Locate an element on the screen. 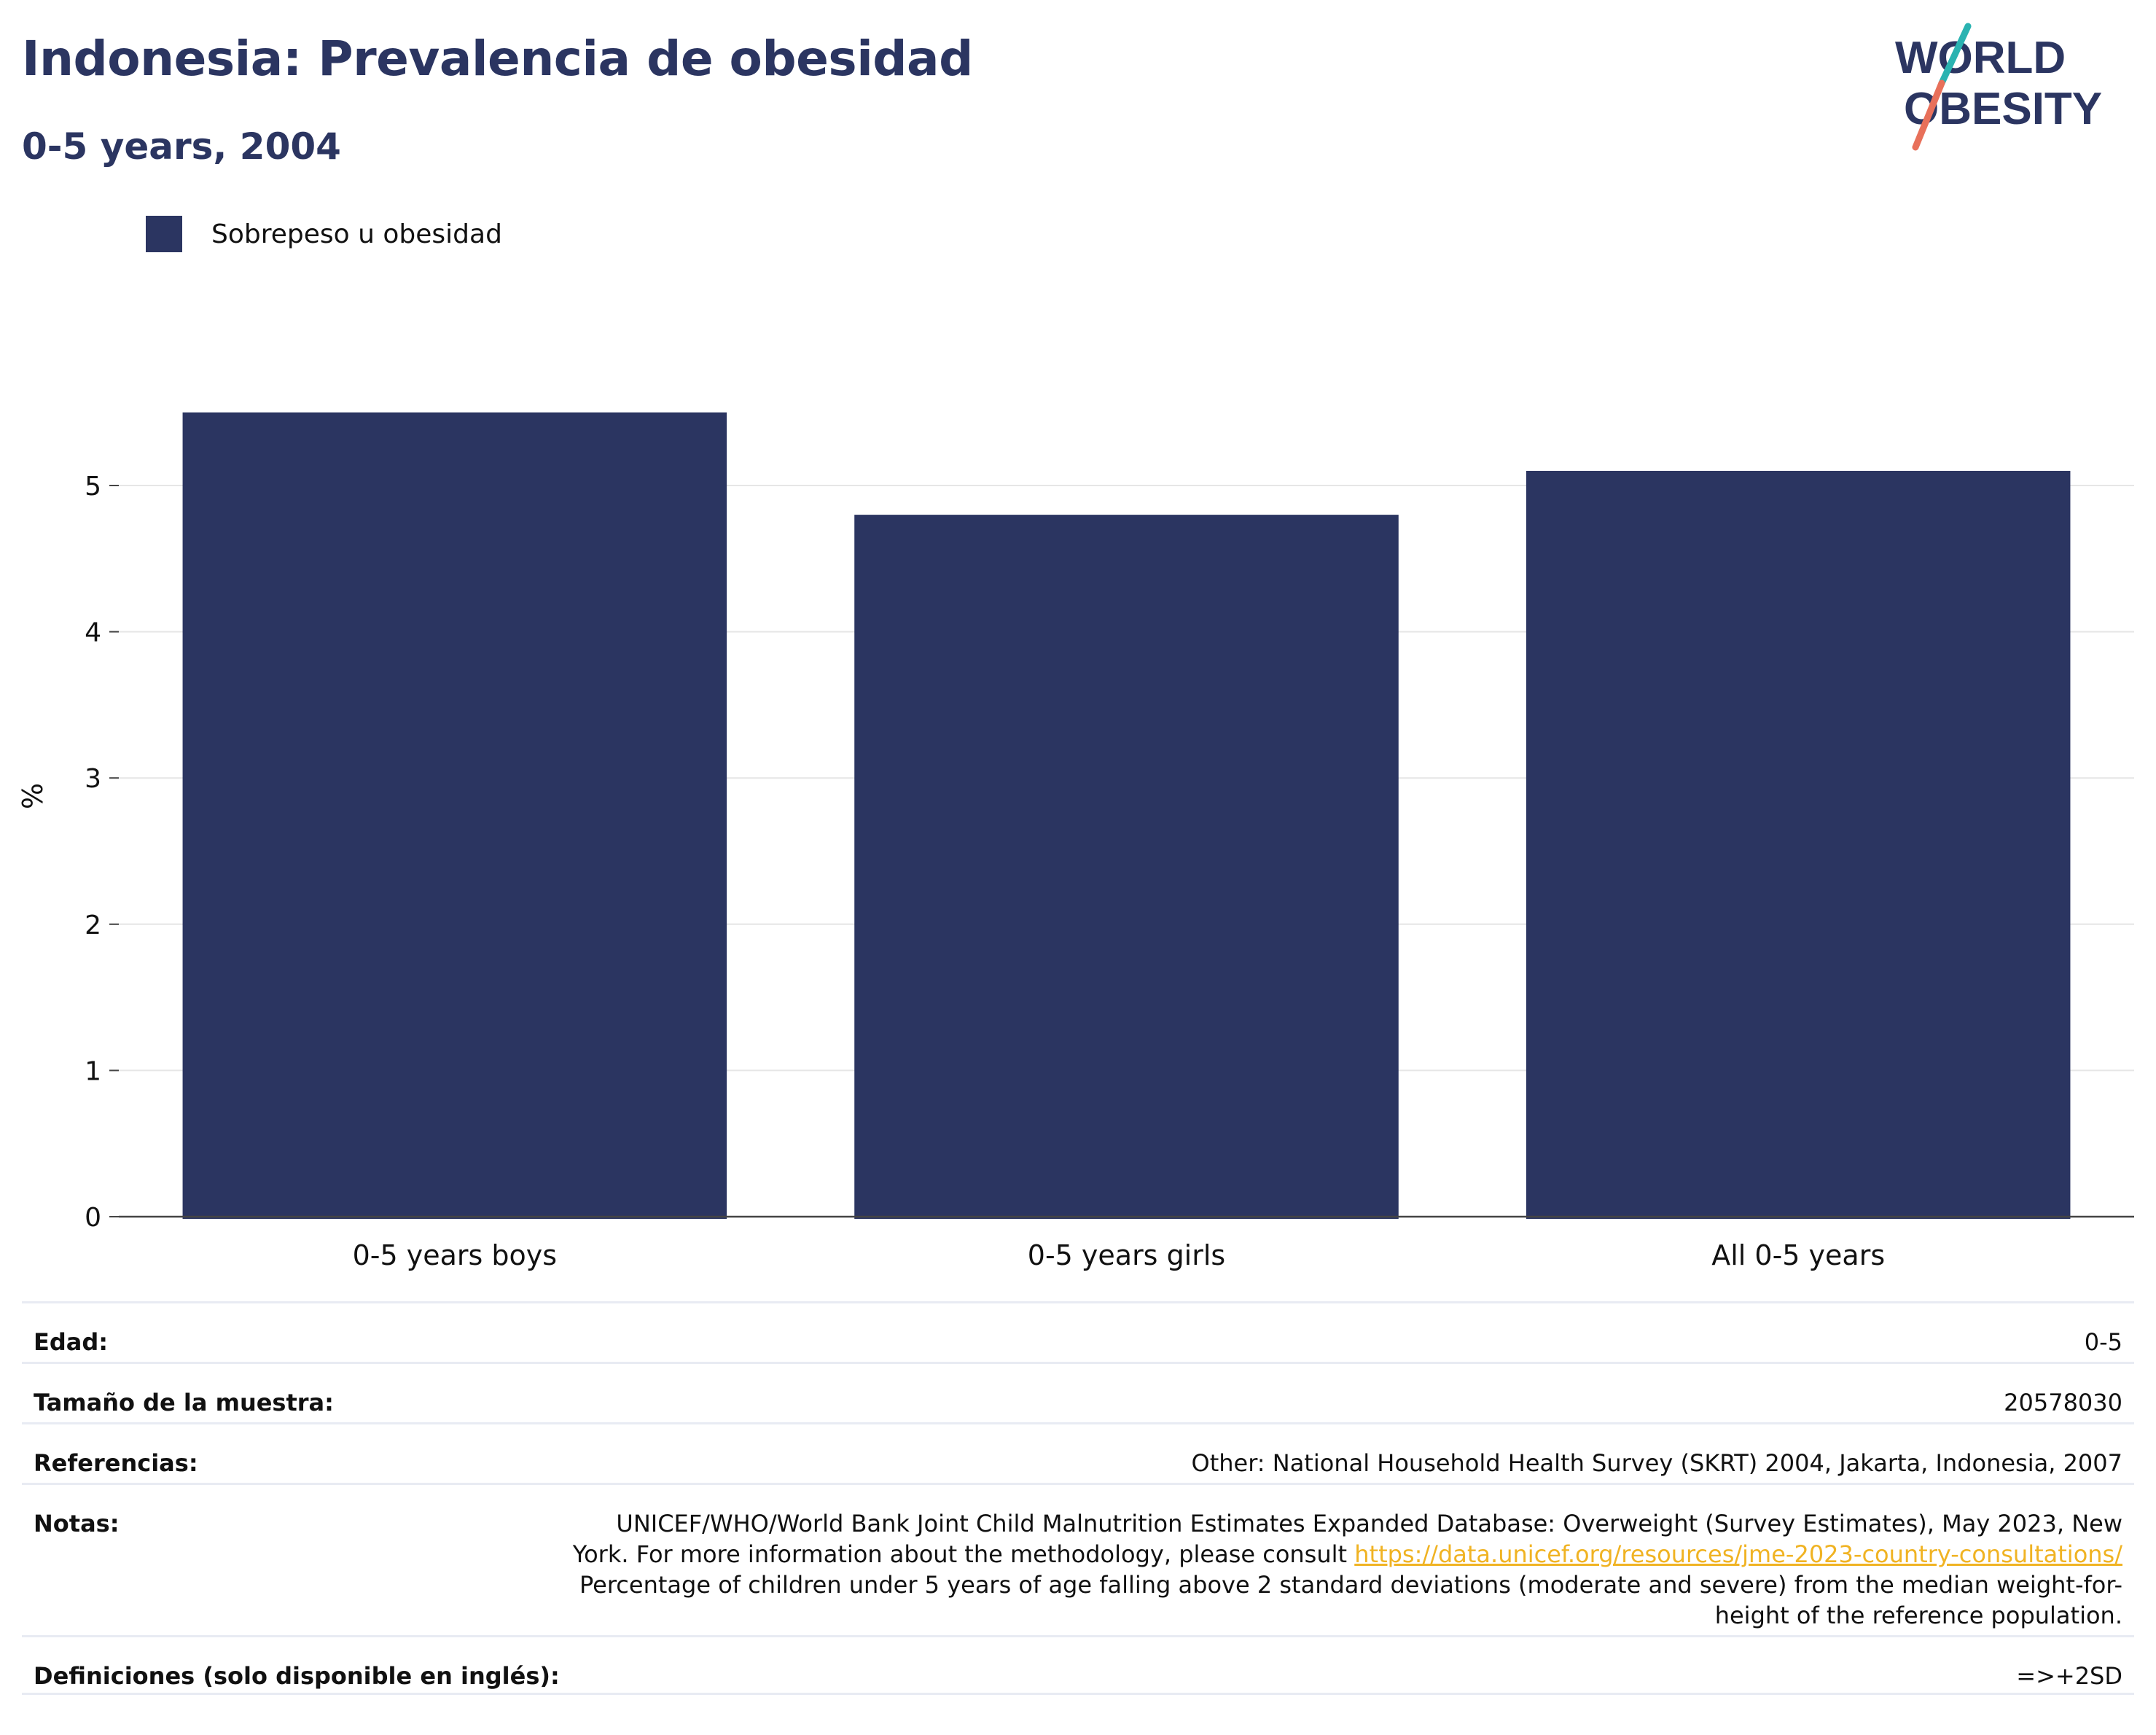 Image resolution: width=2156 pixels, height=1735 pixels. edad-value: 0-5 is located at coordinates (2103, 1342).